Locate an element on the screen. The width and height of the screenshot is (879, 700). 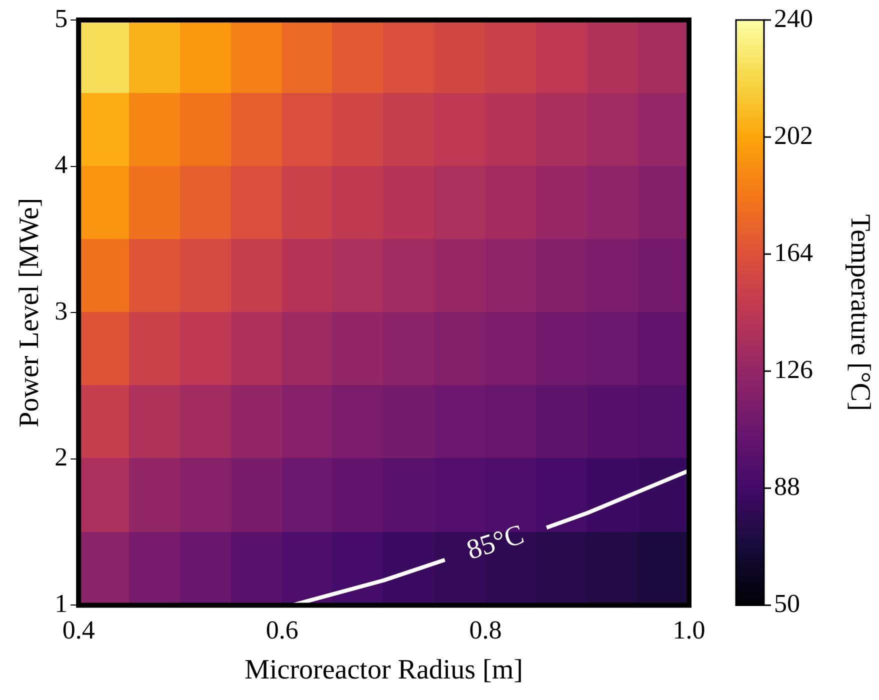
color-bar-label: 202 is located at coordinates (793, 135).